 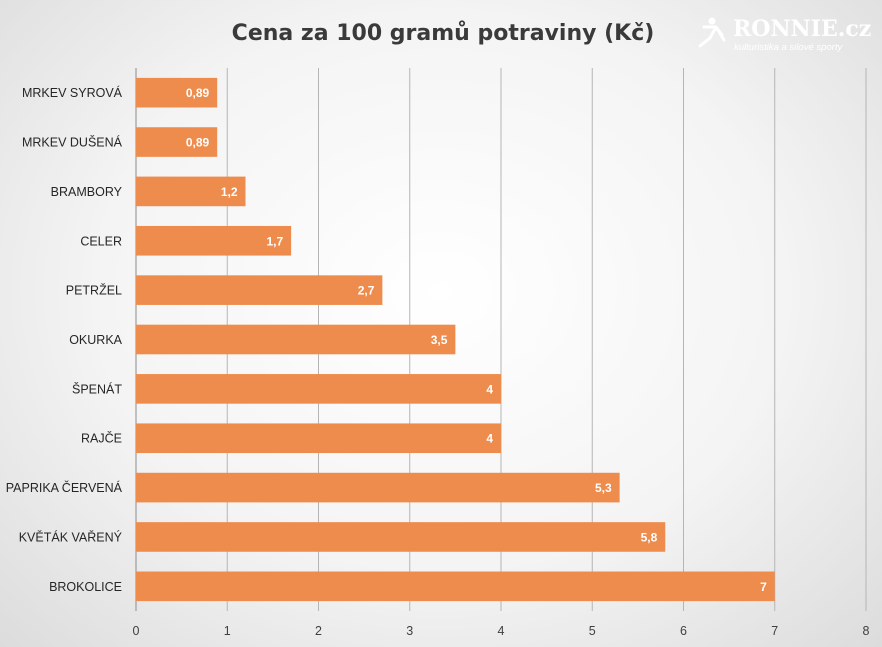 What do you see at coordinates (788, 47) in the screenshot?
I see `logo-tagline: kulturistika a silové sporty` at bounding box center [788, 47].